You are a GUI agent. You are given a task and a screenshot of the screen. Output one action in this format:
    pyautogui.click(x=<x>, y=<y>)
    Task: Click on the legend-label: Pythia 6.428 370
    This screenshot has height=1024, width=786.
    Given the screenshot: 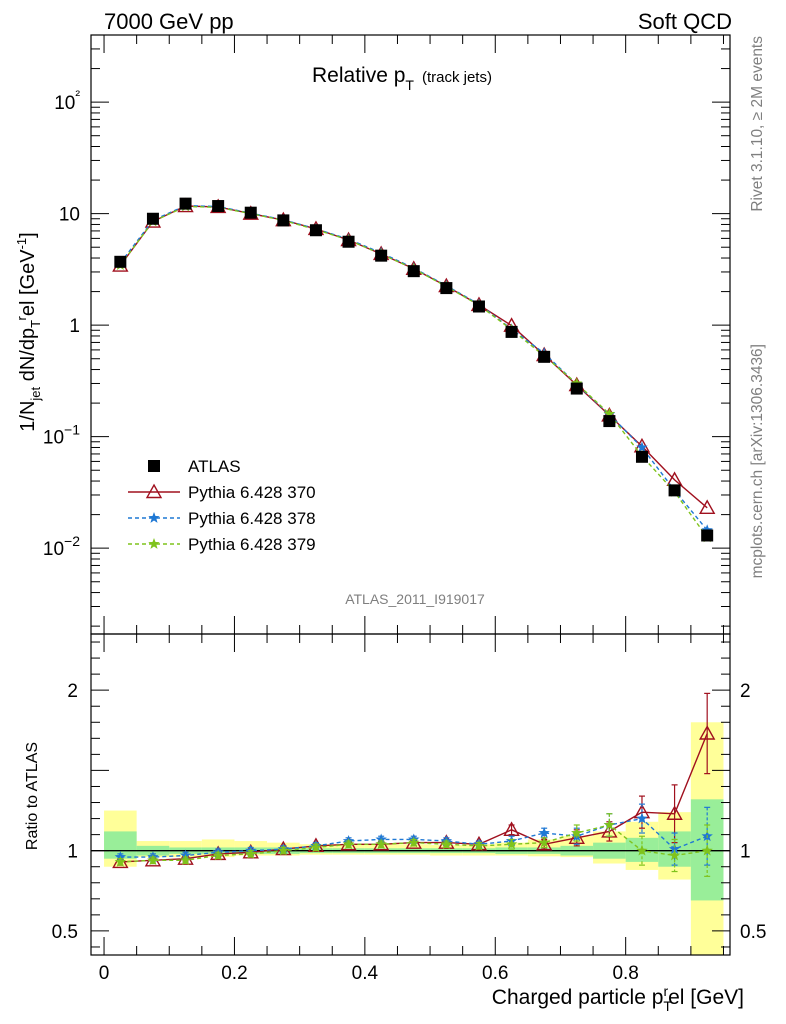 What is the action you would take?
    pyautogui.click(x=252, y=492)
    